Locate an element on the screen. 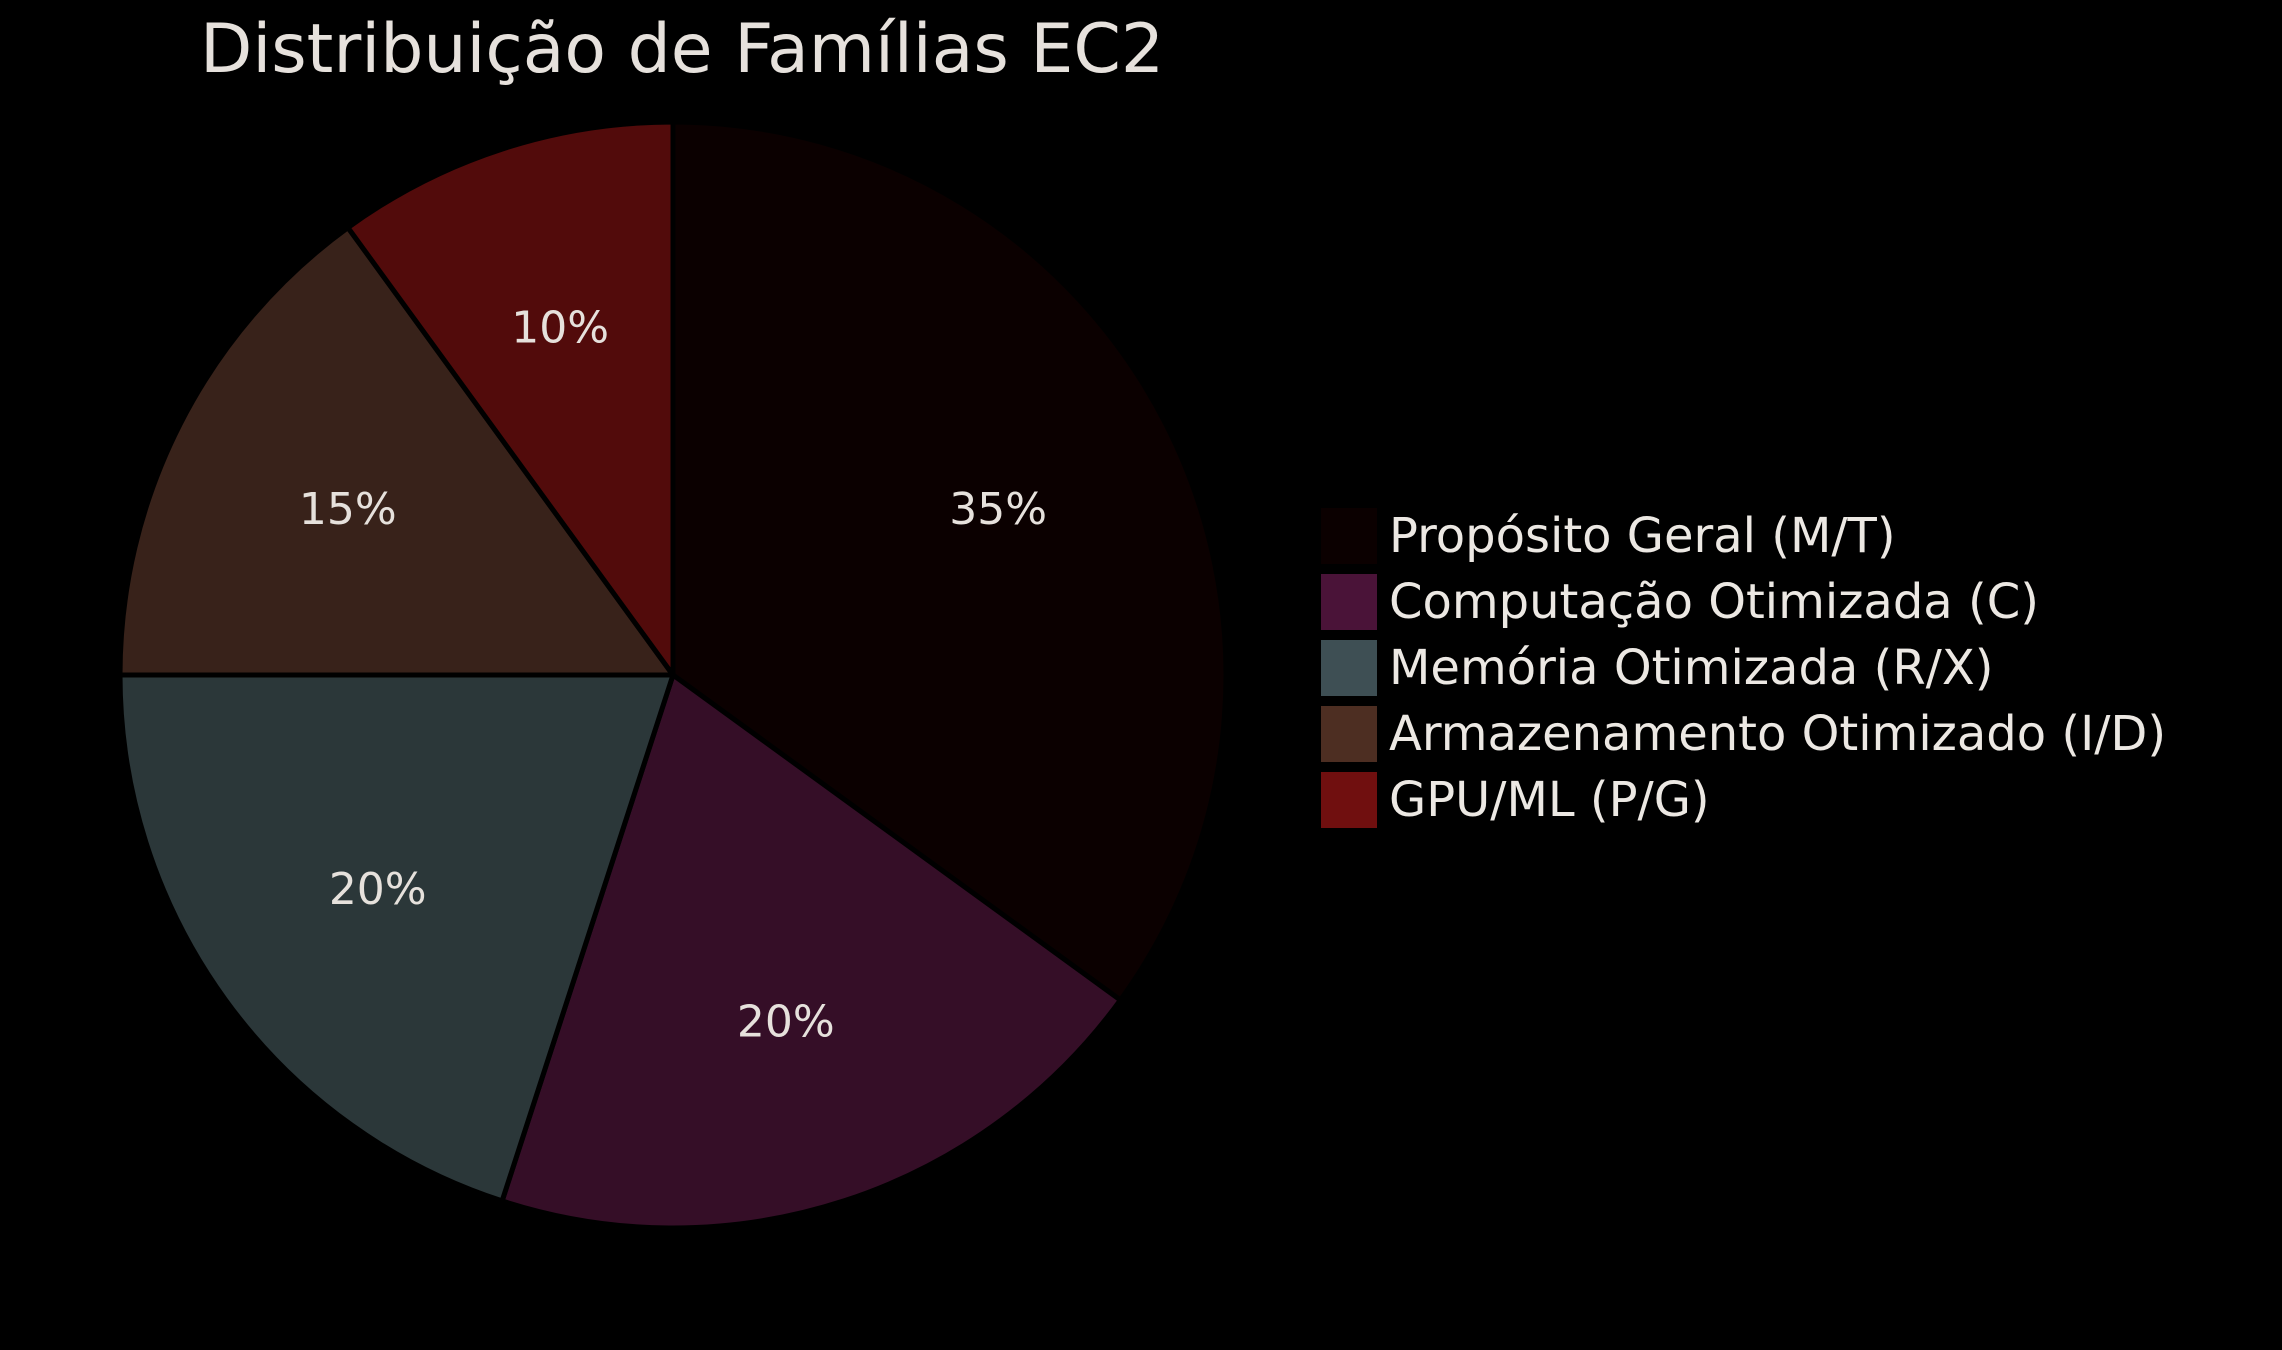 The image size is (2282, 1350). pie-slice-armazenamento-otimizado-i-d is located at coordinates (396, 451).